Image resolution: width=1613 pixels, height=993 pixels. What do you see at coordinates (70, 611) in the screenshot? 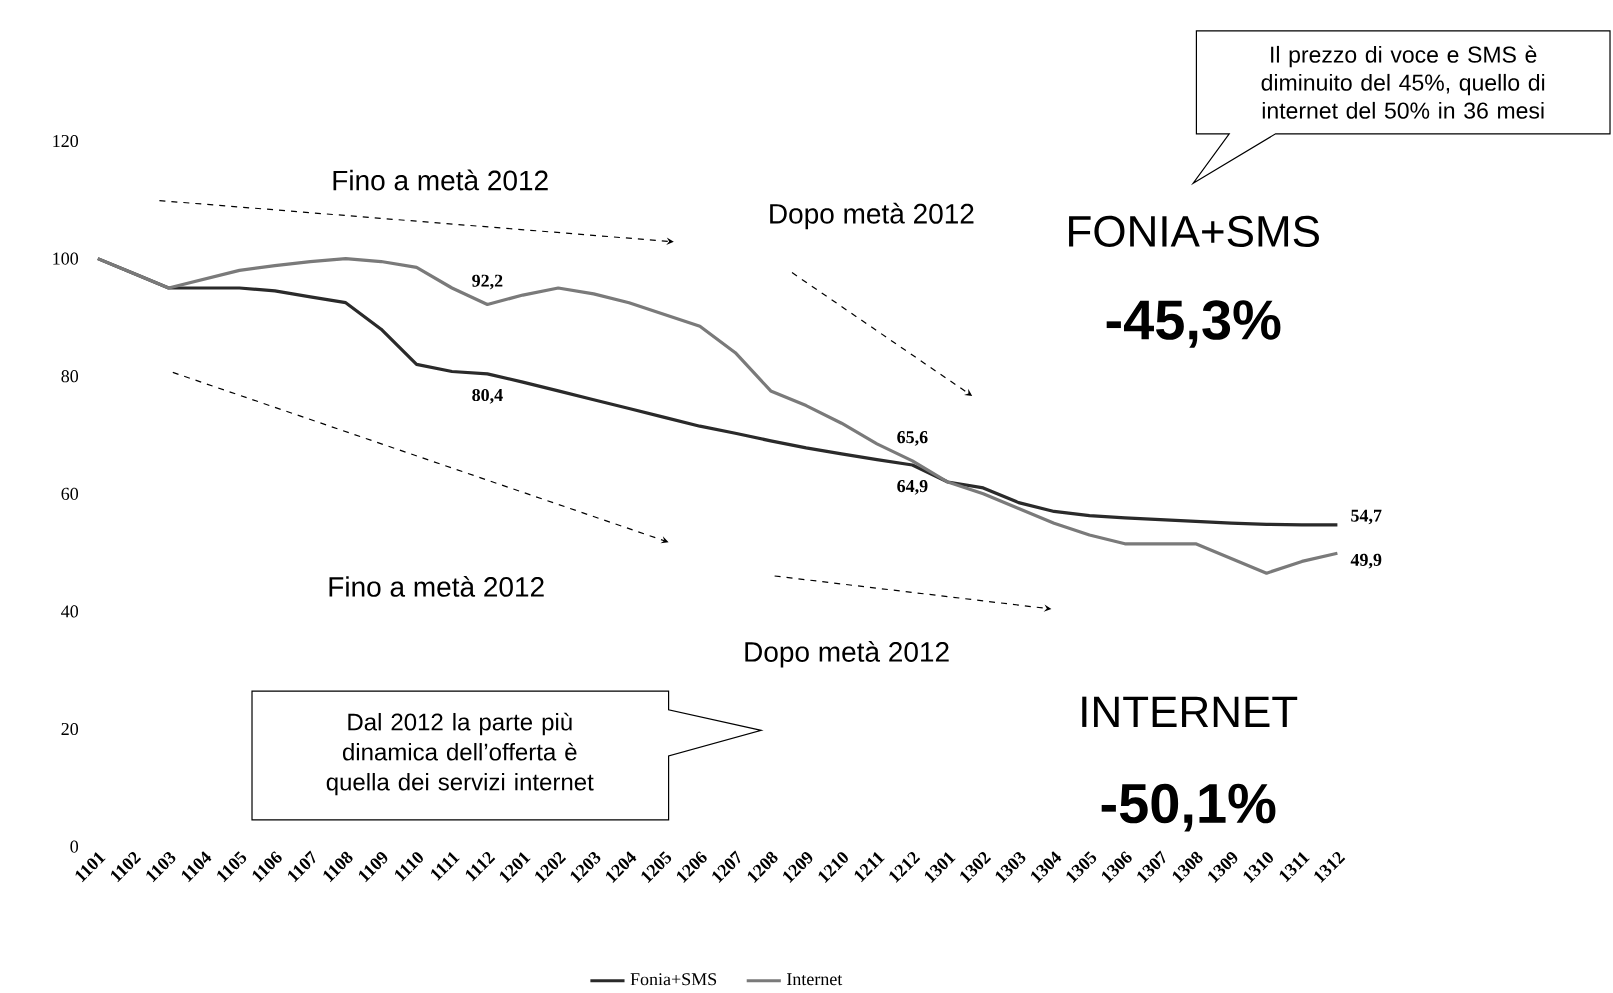
I see `y-tick-label: 40` at bounding box center [70, 611].